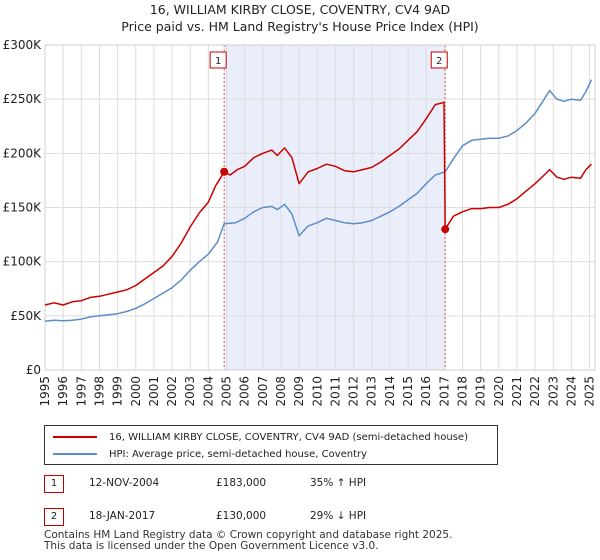  Describe the element at coordinates (481, 391) in the screenshot. I see `x-tick-label: 2019` at that location.